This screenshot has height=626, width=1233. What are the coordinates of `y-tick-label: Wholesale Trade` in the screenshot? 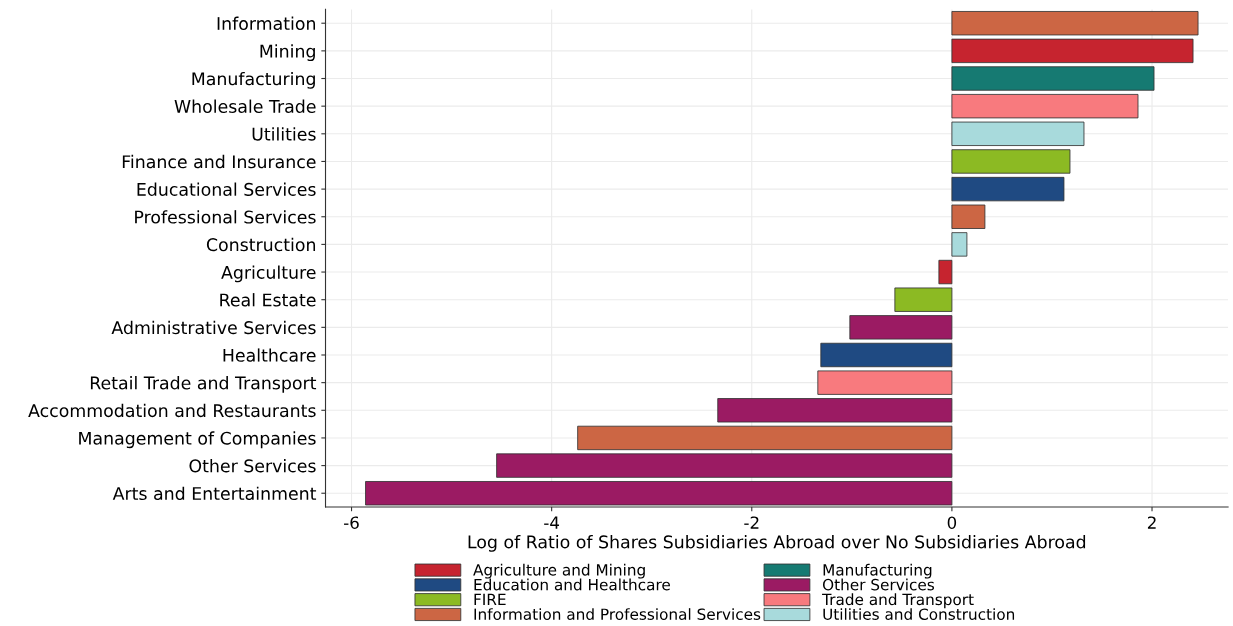 It's located at (245, 106).